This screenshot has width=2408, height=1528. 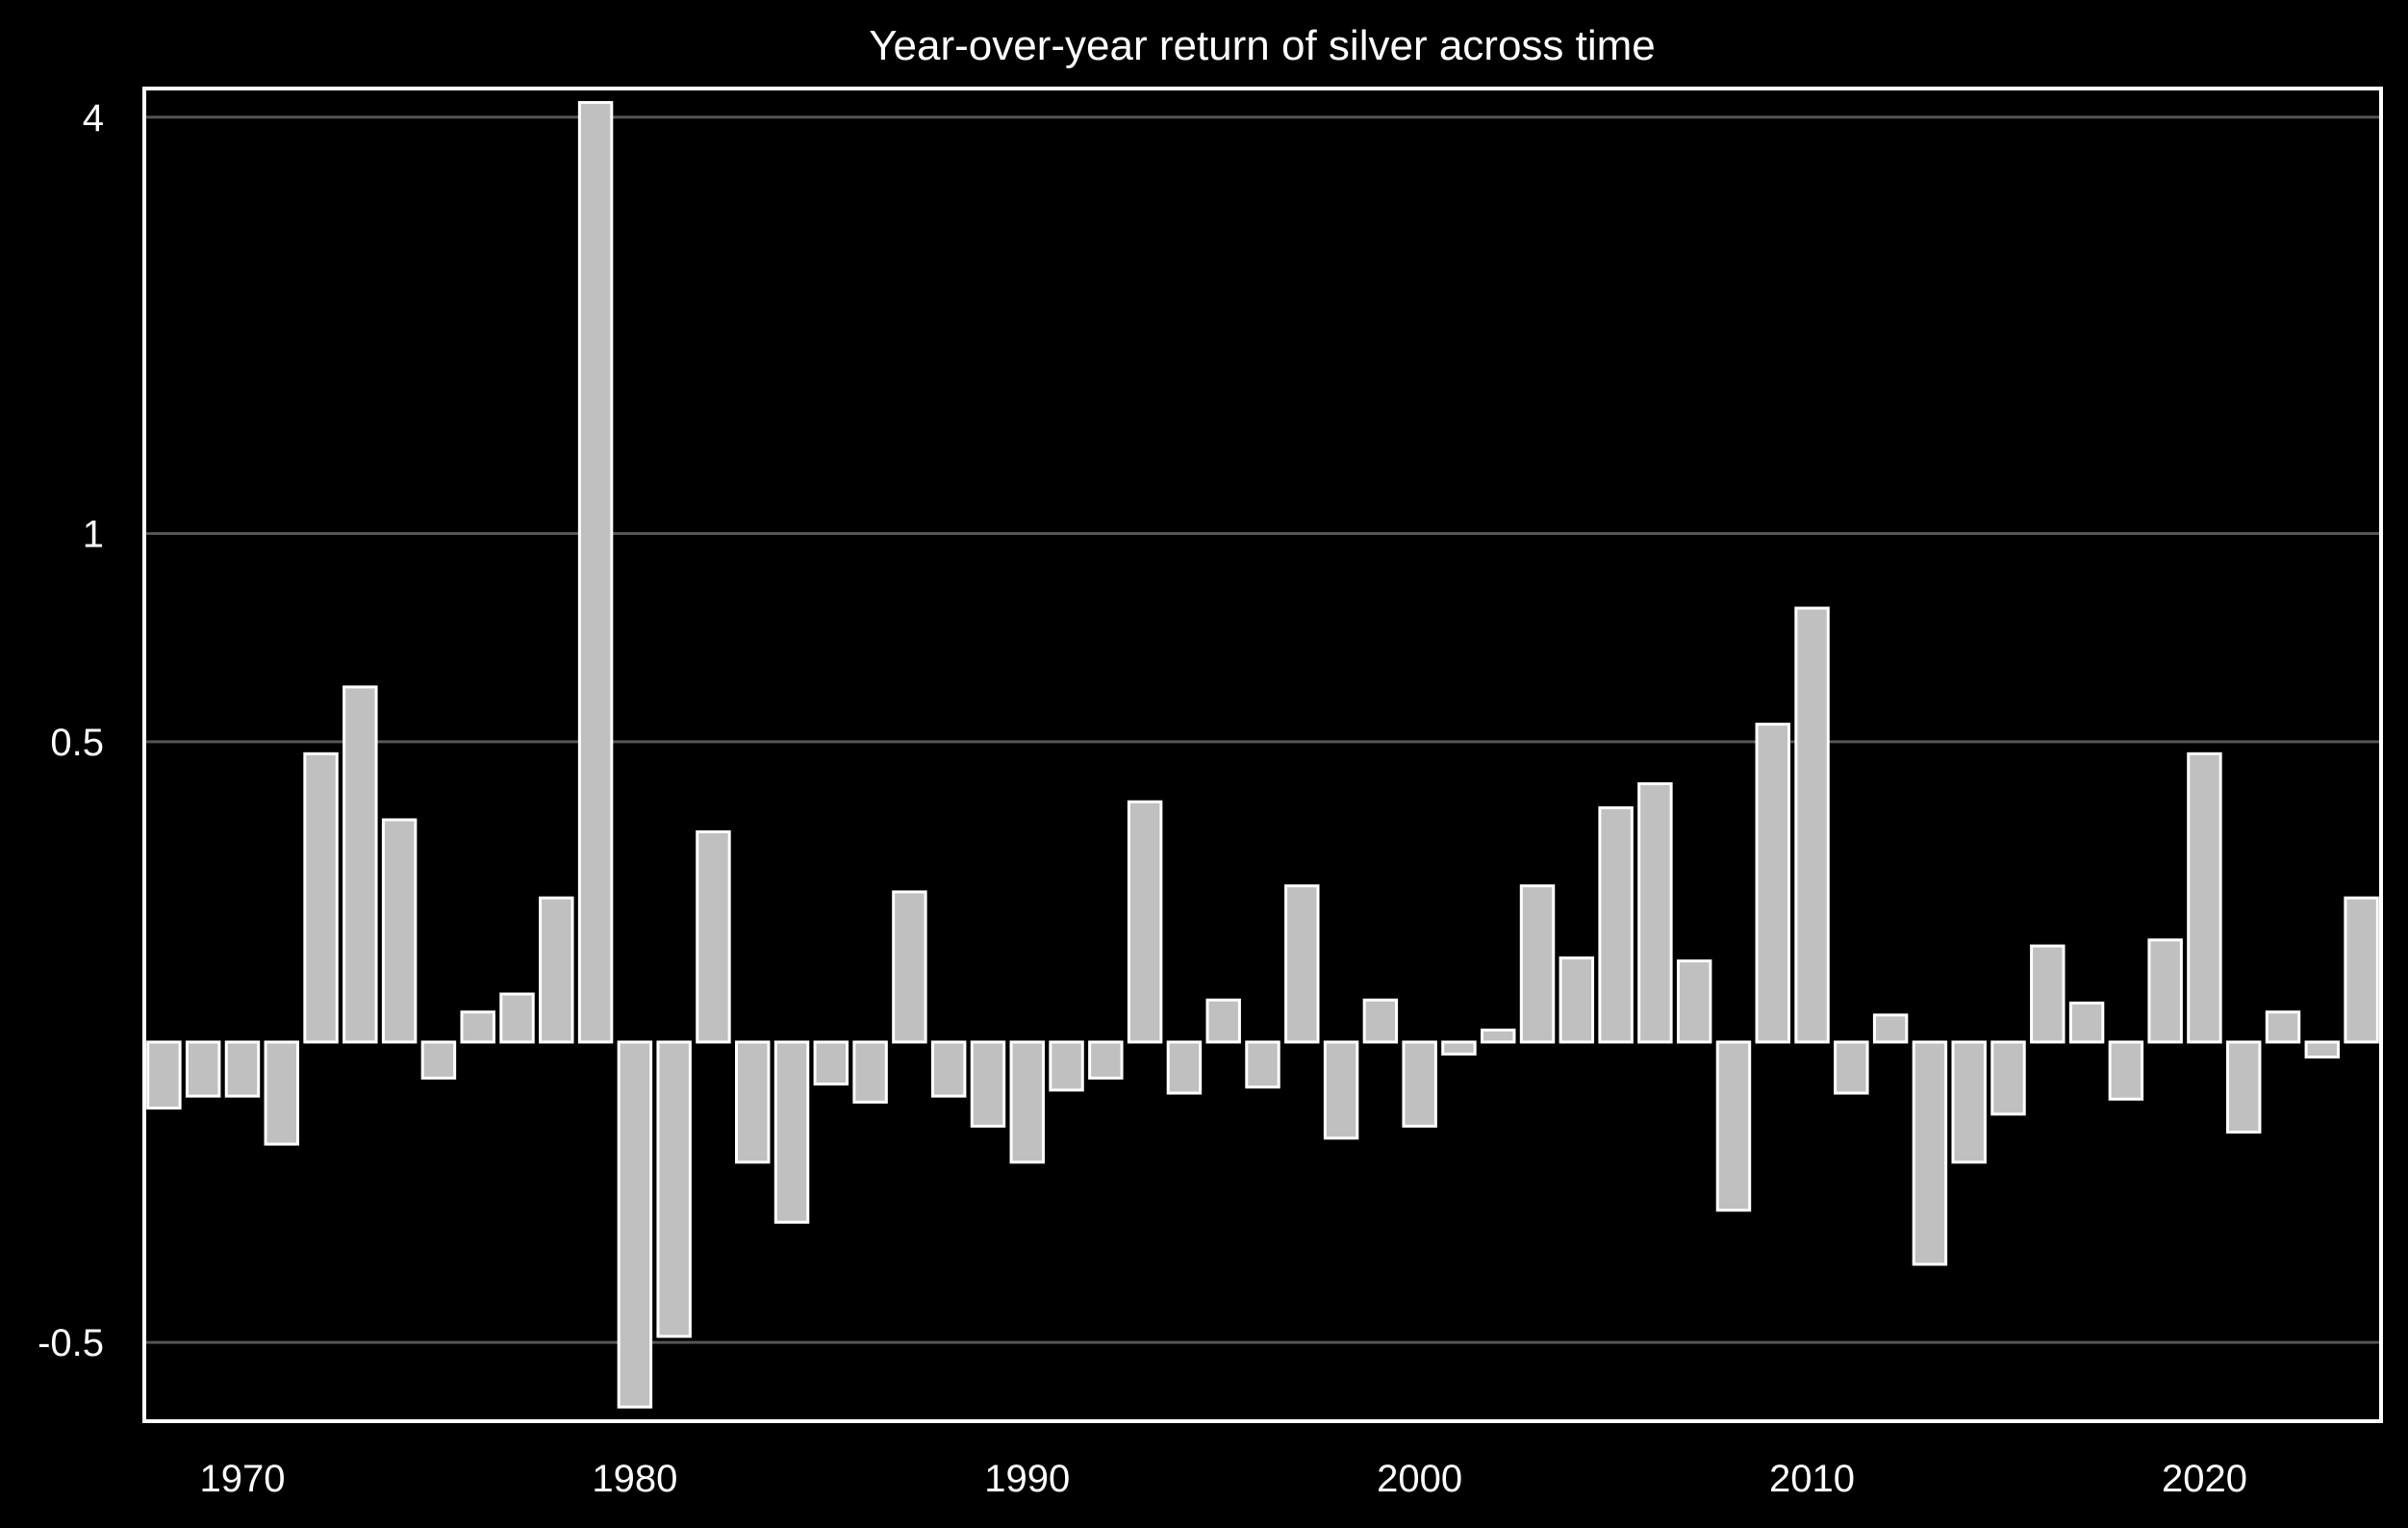 What do you see at coordinates (634, 1479) in the screenshot?
I see `x-tick-label: 1980` at bounding box center [634, 1479].